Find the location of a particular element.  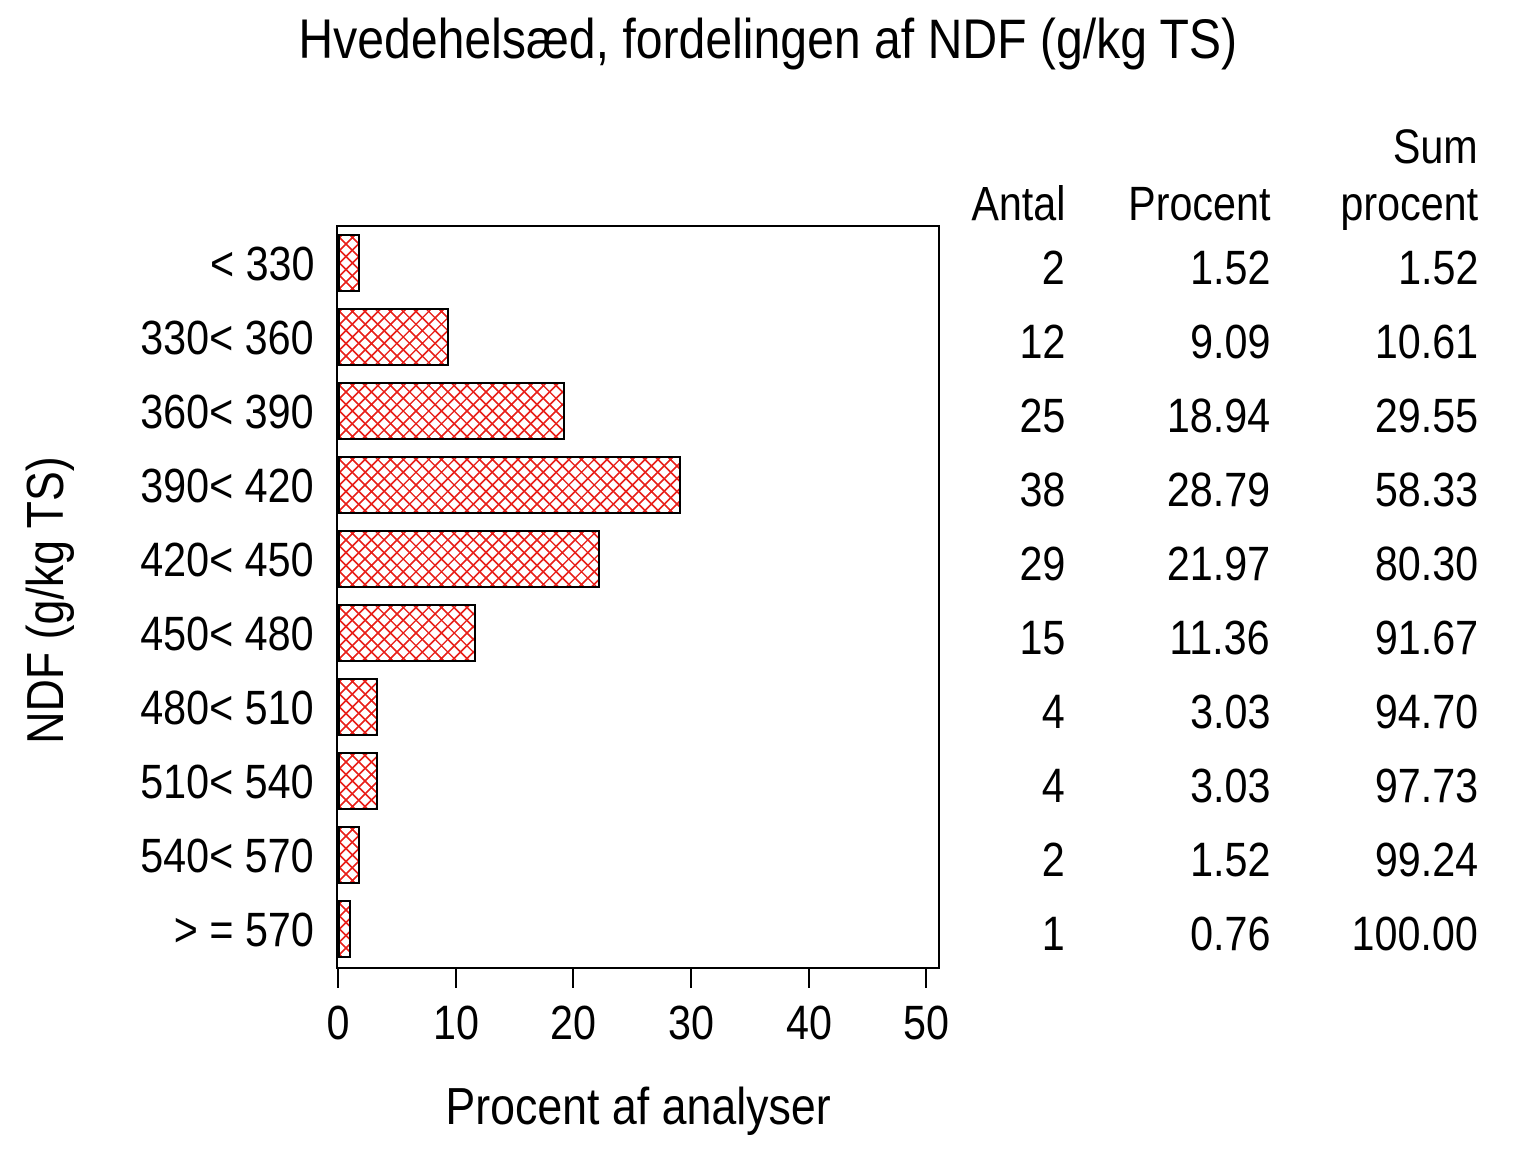

sum-procent-value: 94.70 is located at coordinates (1426, 712).